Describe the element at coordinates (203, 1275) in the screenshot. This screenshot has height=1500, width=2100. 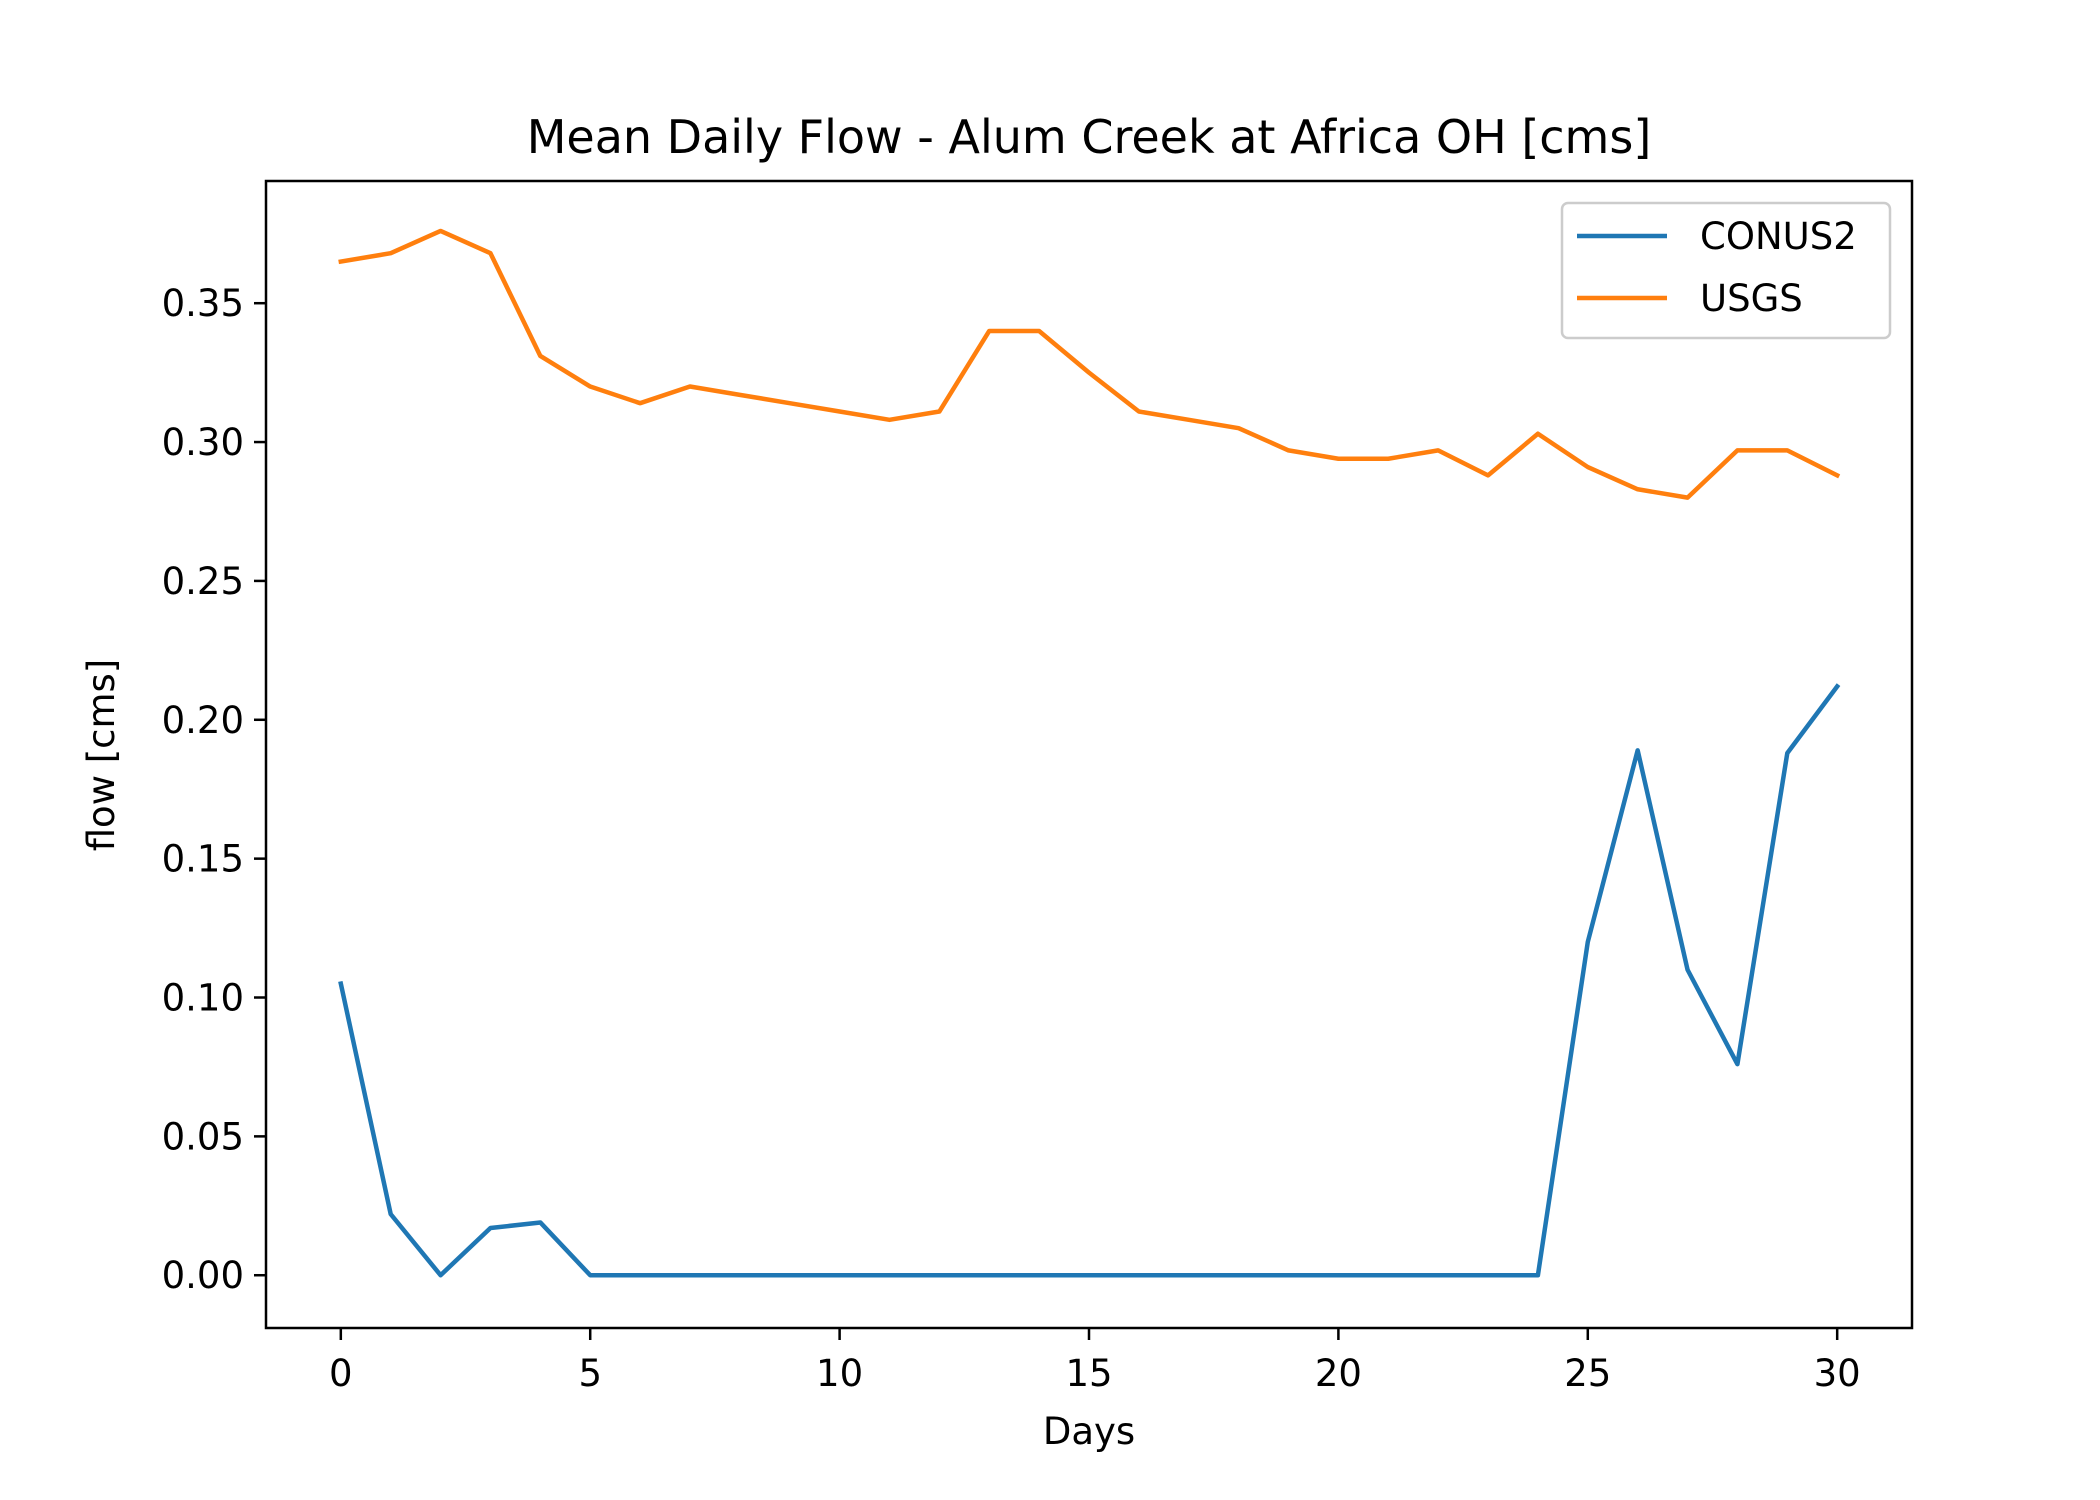
I see `y-tick-label: 0.00` at that location.